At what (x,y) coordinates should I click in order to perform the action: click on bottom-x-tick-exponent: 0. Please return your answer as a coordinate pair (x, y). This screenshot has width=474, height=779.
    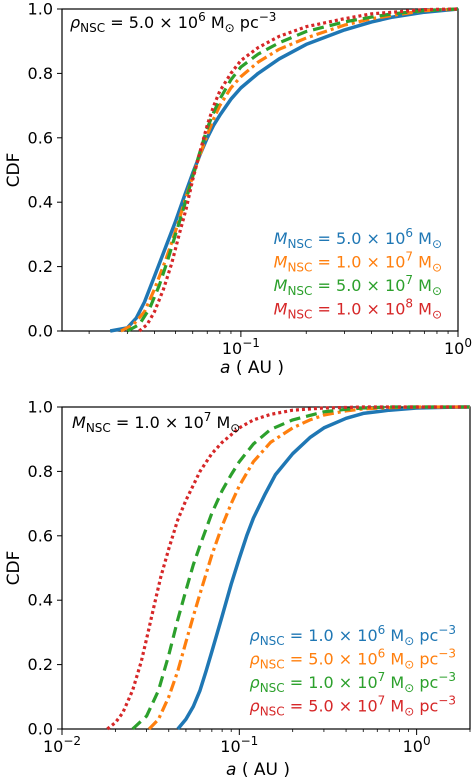
    Looking at the image, I should click on (427, 741).